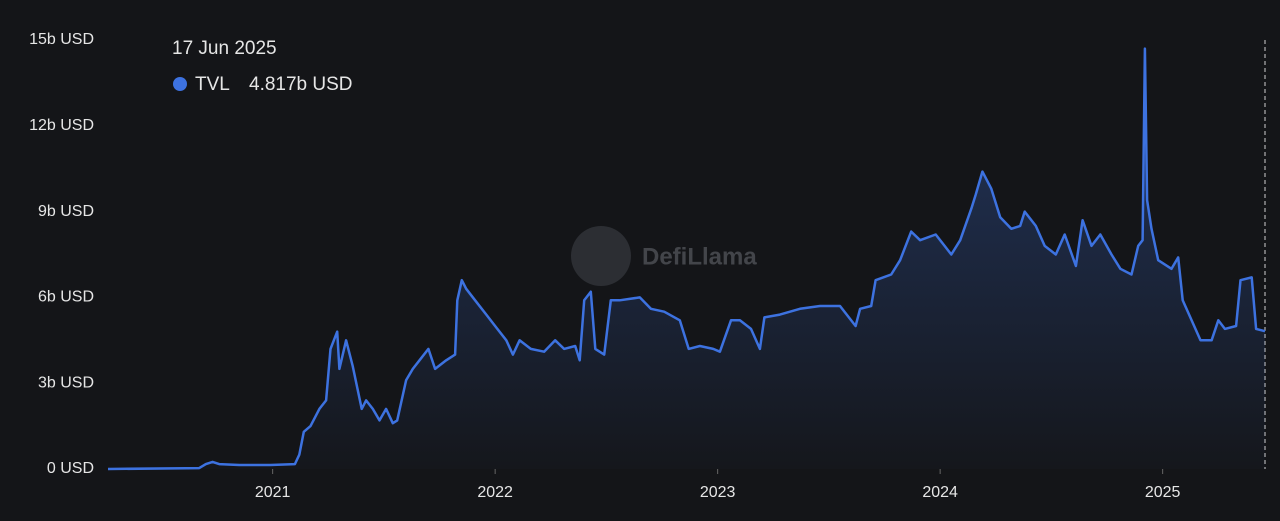 Image resolution: width=1280 pixels, height=521 pixels. What do you see at coordinates (601, 256) in the screenshot?
I see `watermark-logo` at bounding box center [601, 256].